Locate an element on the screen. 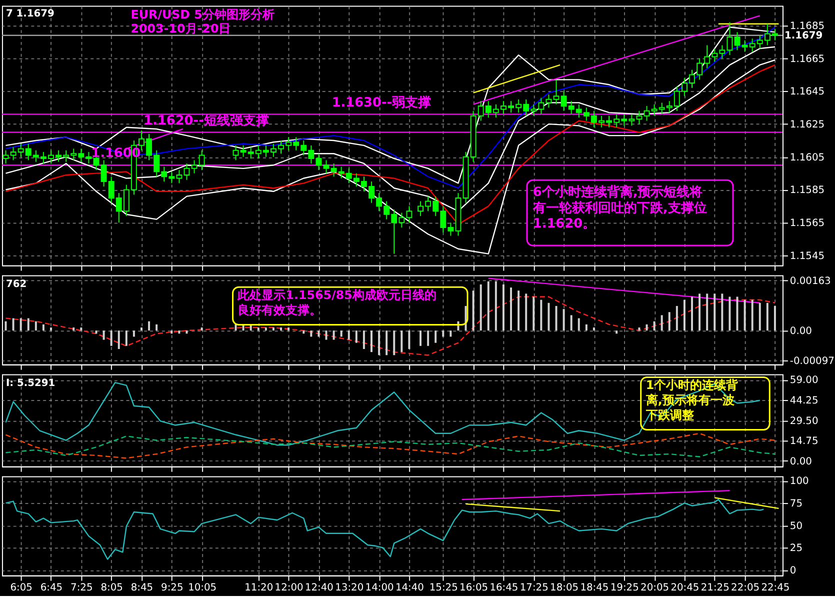 This screenshot has width=835, height=609. y-tick-label: 1.1625 is located at coordinates (807, 125).